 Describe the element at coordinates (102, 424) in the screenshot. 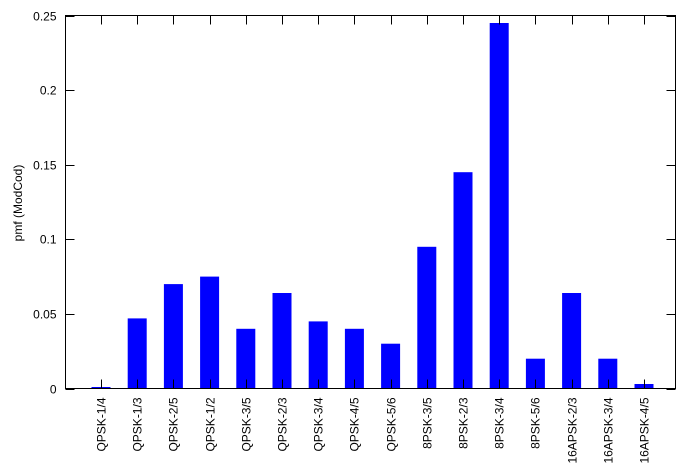

I see `x-tick-label: QPSK-1/4` at that location.